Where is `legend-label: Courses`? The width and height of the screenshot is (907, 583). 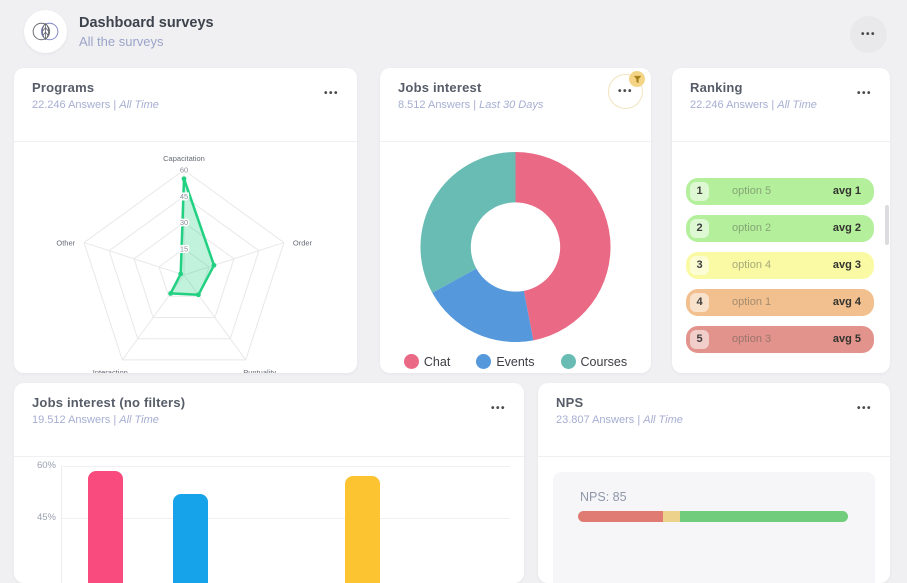 legend-label: Courses is located at coordinates (604, 361).